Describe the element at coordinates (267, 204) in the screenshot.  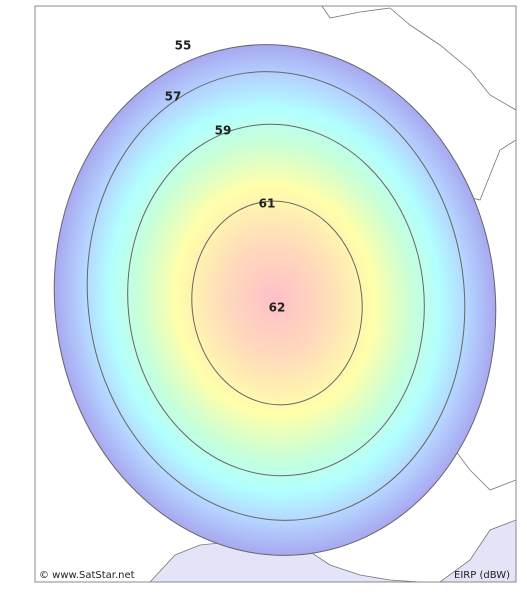
I see `contour-label: 61` at that location.